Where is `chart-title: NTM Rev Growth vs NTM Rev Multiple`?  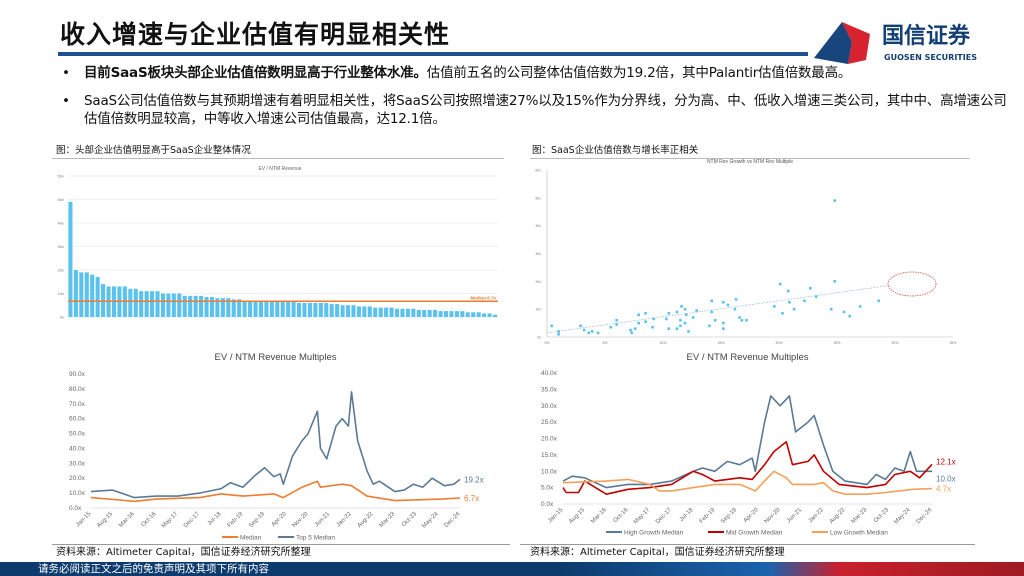 chart-title: NTM Rev Growth vs NTM Rev Multiple is located at coordinates (750, 162).